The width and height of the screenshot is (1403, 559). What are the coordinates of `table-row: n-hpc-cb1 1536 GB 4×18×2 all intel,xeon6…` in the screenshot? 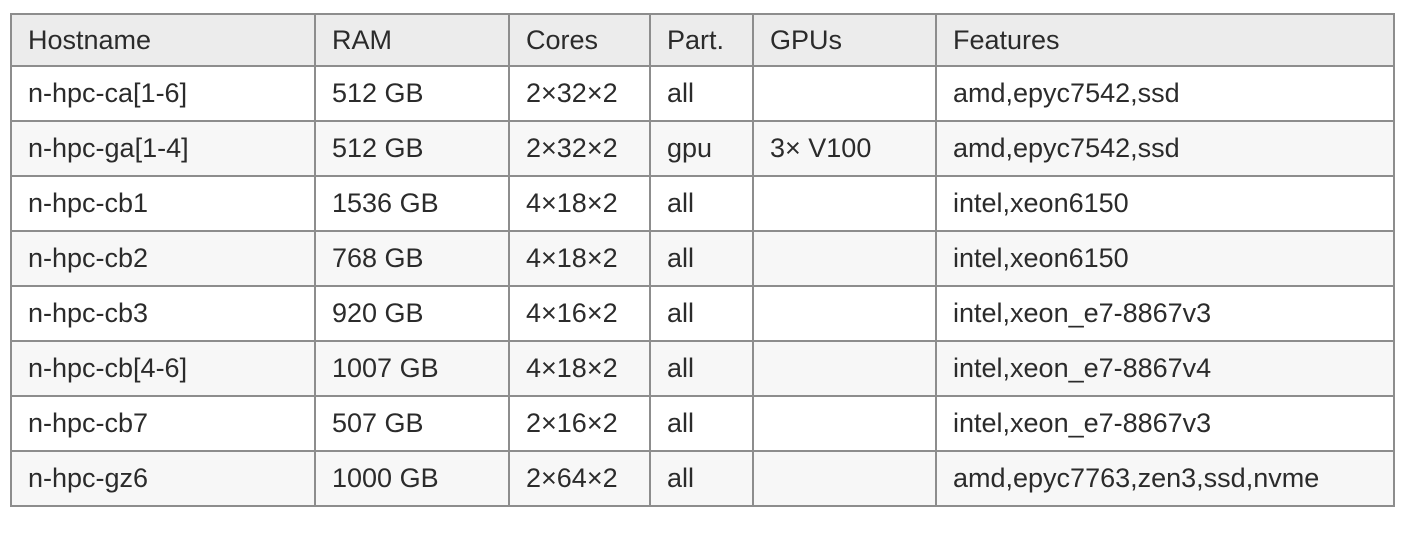 It's located at (702, 203).